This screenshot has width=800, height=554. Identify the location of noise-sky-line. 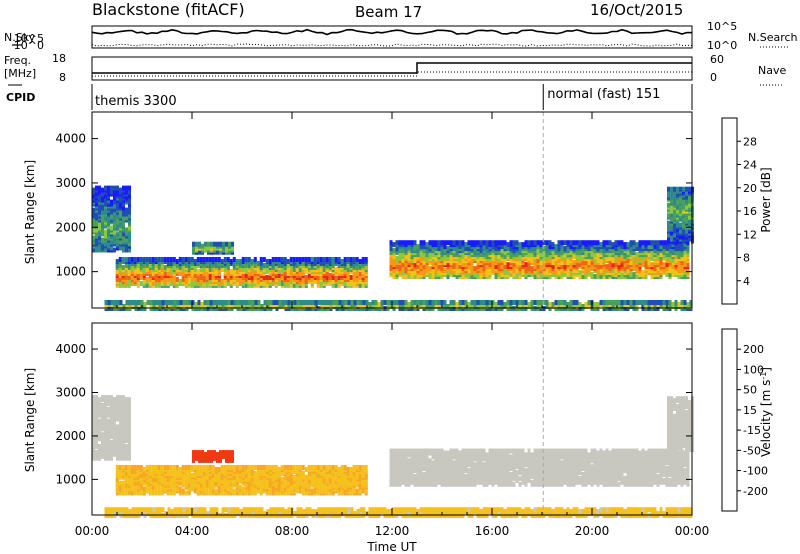
(392, 32).